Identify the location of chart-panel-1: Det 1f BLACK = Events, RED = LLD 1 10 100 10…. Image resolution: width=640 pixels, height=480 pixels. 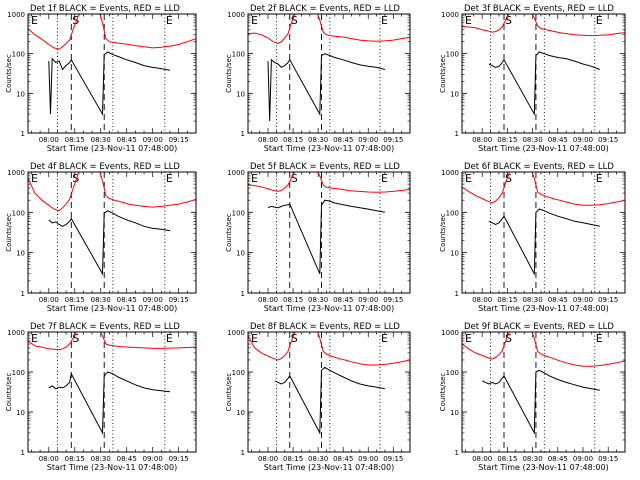
(101, 78).